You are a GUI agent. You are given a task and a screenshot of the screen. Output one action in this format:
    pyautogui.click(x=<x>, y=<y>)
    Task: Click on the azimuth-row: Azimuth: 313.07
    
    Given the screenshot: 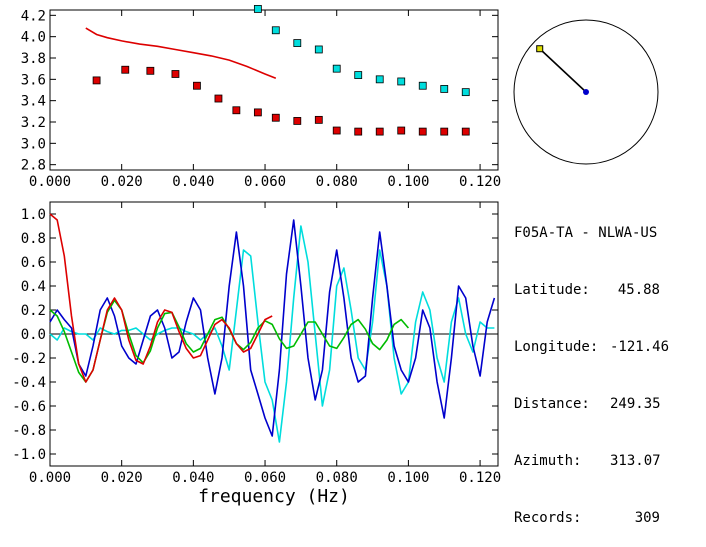 What is the action you would take?
    pyautogui.click(x=587, y=461)
    